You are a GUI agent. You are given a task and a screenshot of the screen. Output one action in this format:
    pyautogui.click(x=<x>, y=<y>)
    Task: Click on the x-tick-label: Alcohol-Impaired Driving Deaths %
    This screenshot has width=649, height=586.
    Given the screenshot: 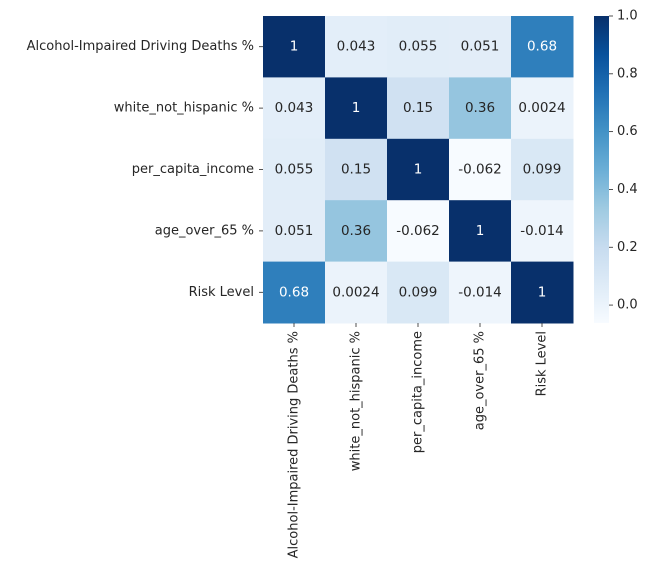 What is the action you would take?
    pyautogui.click(x=294, y=444)
    